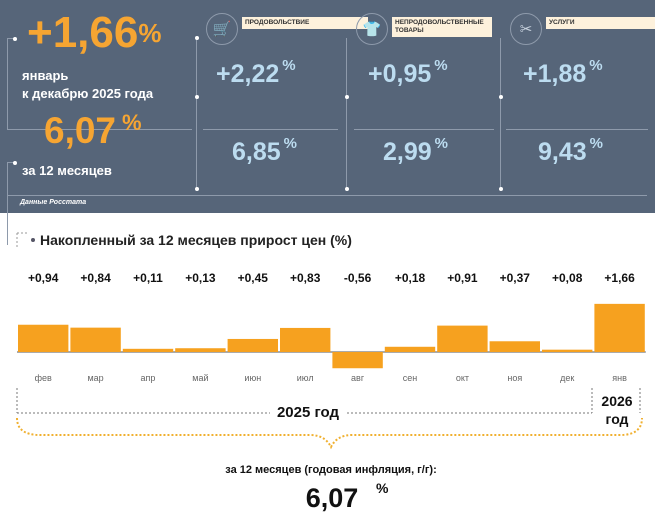 The height and width of the screenshot is (513, 655). I want to click on brace, so click(329, 433).